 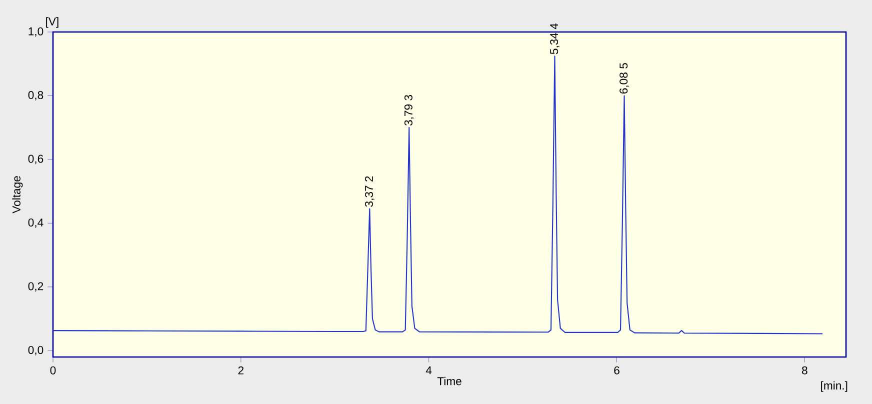 What do you see at coordinates (555, 38) in the screenshot?
I see `annotation: 5,34 4` at bounding box center [555, 38].